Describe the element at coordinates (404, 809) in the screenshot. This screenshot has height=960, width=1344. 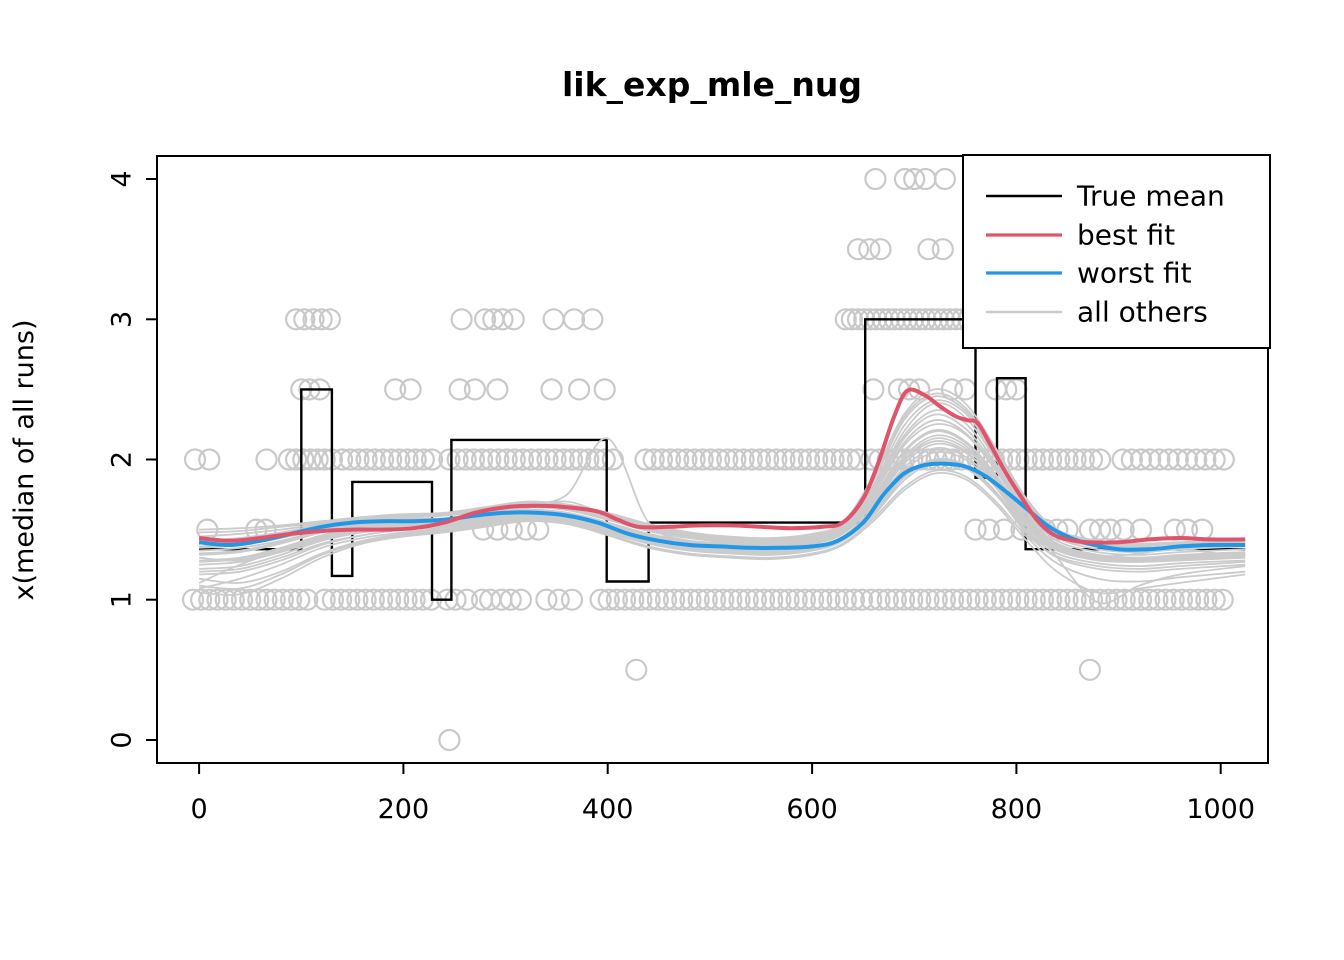
I see `x-tick-label: 200` at that location.